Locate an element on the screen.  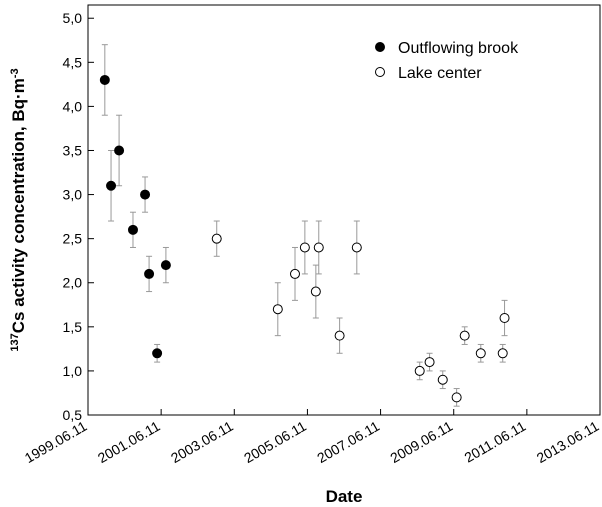
y-tick-label: 1,5 is located at coordinates (73, 327).